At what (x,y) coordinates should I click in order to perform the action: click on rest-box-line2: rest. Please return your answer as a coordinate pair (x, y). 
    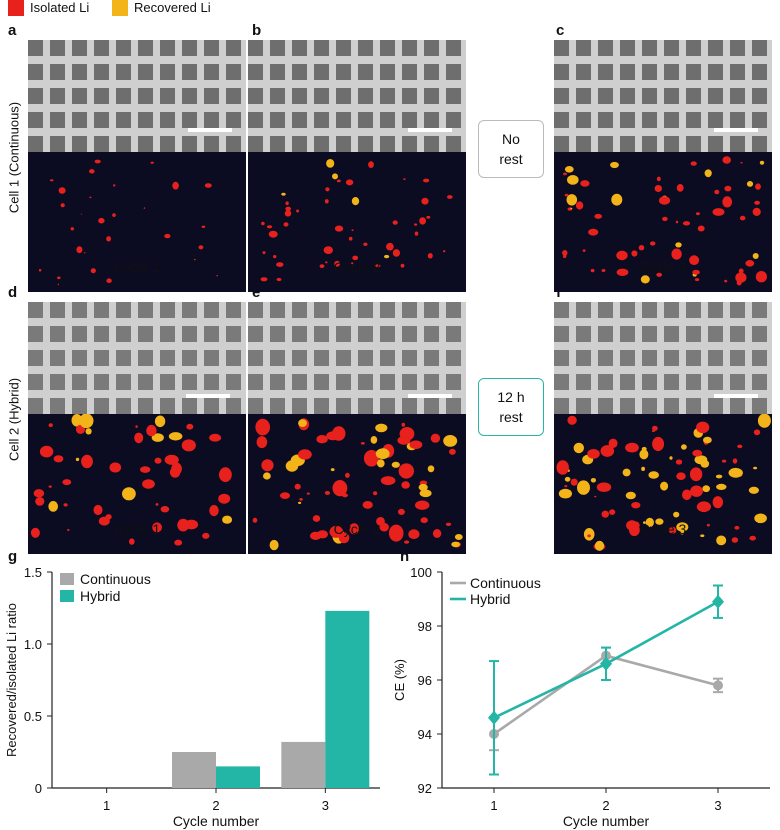
    Looking at the image, I should click on (511, 417).